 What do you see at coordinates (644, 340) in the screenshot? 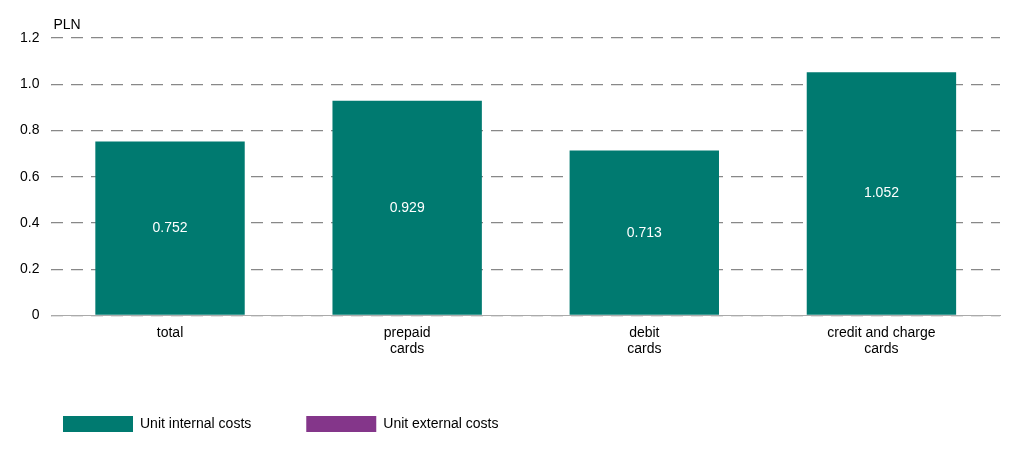
I see `x-tick-label: debit cards` at bounding box center [644, 340].